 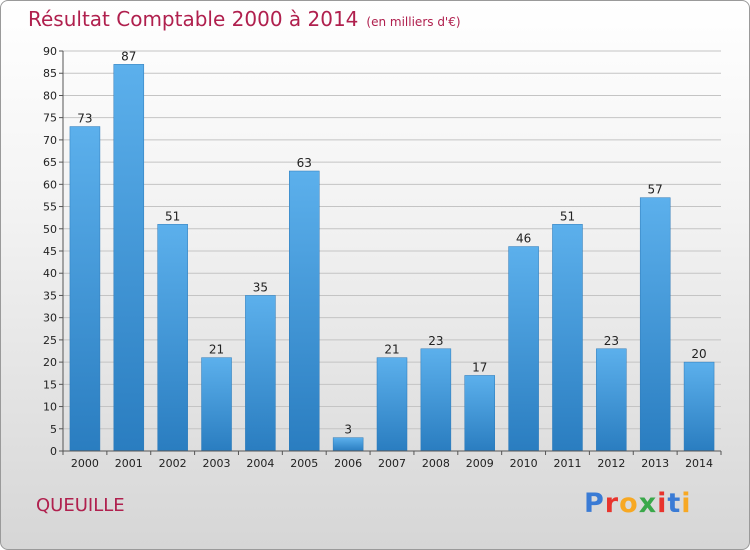 What do you see at coordinates (193, 19) in the screenshot?
I see `title-text: Résultat Comptable 2000 à 2014` at bounding box center [193, 19].